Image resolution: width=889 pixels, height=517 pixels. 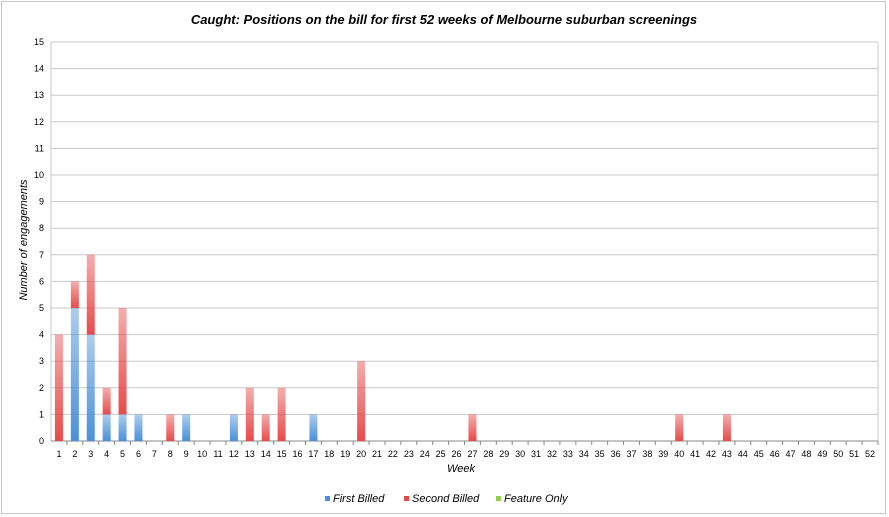 I want to click on y-tick-label: 11, so click(x=39, y=148).